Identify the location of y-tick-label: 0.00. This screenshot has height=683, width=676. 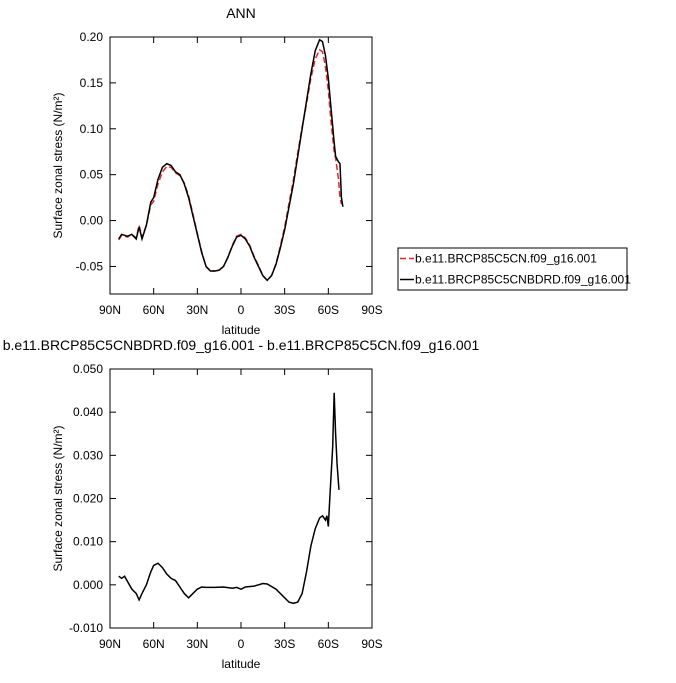
(92, 221).